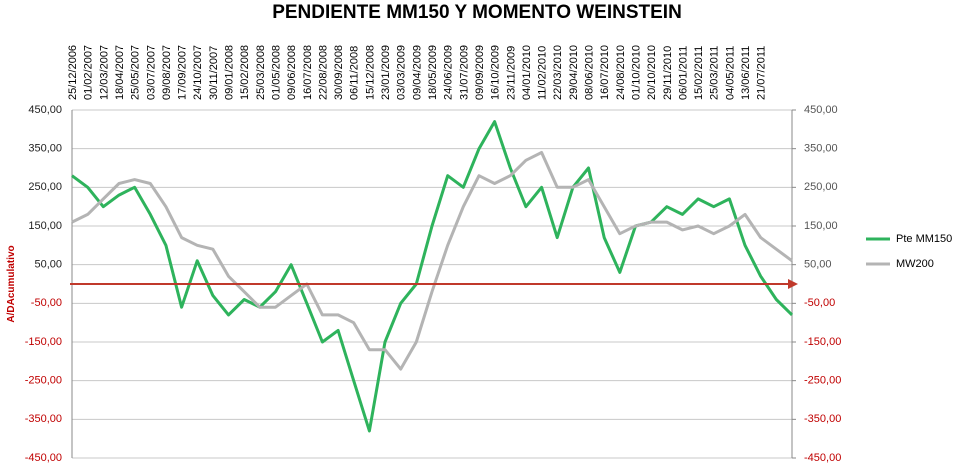 The image size is (974, 469). What do you see at coordinates (276, 72) in the screenshot?
I see `x-tick-label: 01/05/2008` at bounding box center [276, 72].